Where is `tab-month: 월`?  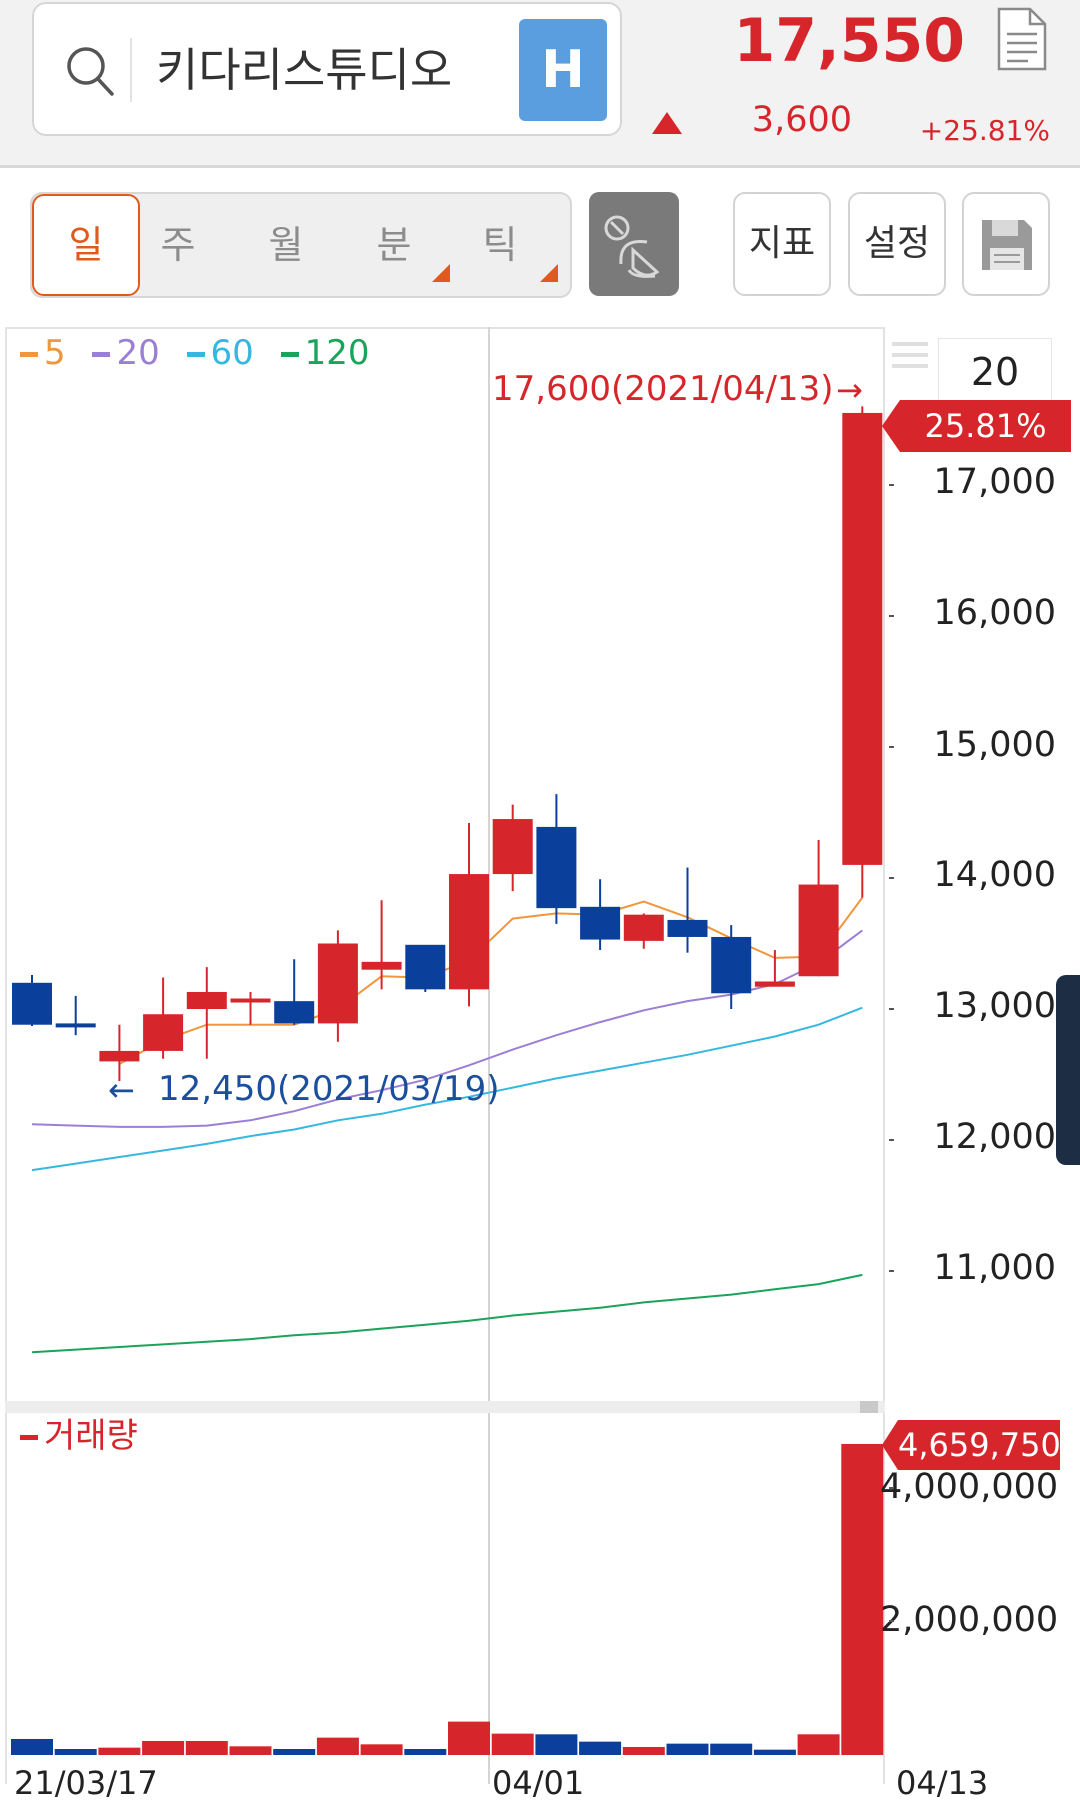
tab-month: 월 is located at coordinates (286, 245).